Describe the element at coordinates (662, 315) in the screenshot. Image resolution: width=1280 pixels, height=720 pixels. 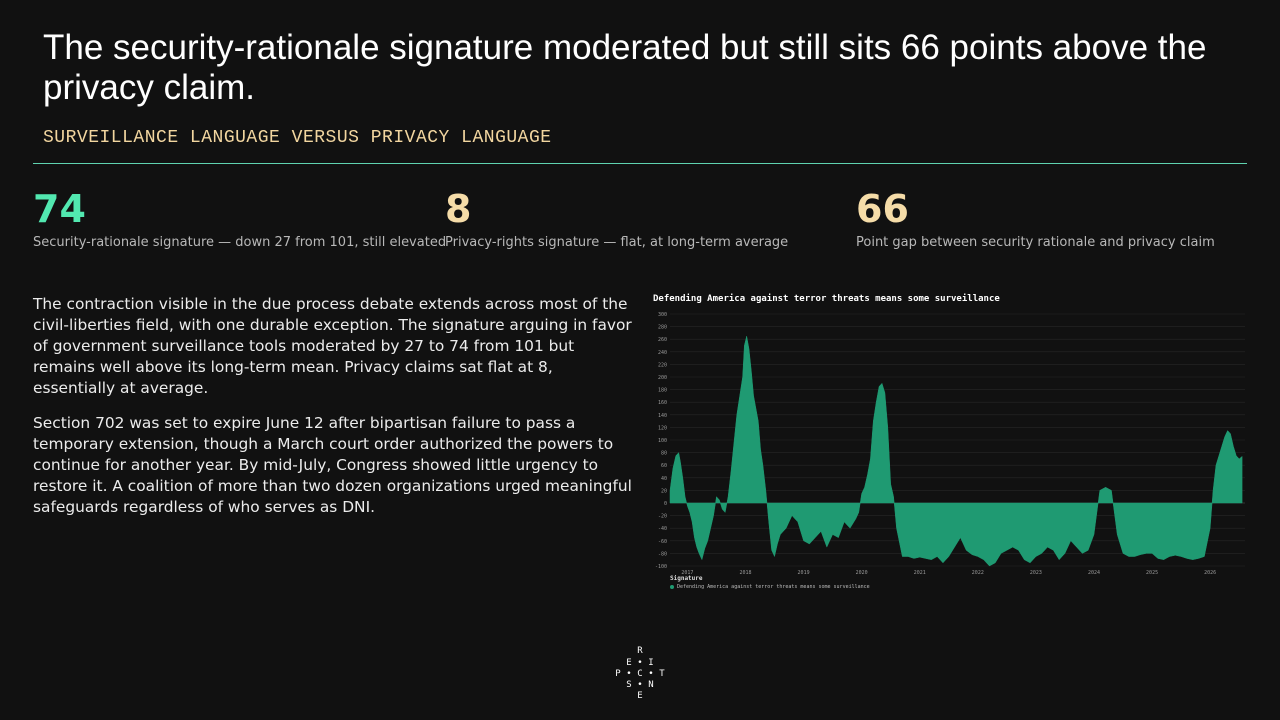
I see `y-tick-label: 300` at that location.